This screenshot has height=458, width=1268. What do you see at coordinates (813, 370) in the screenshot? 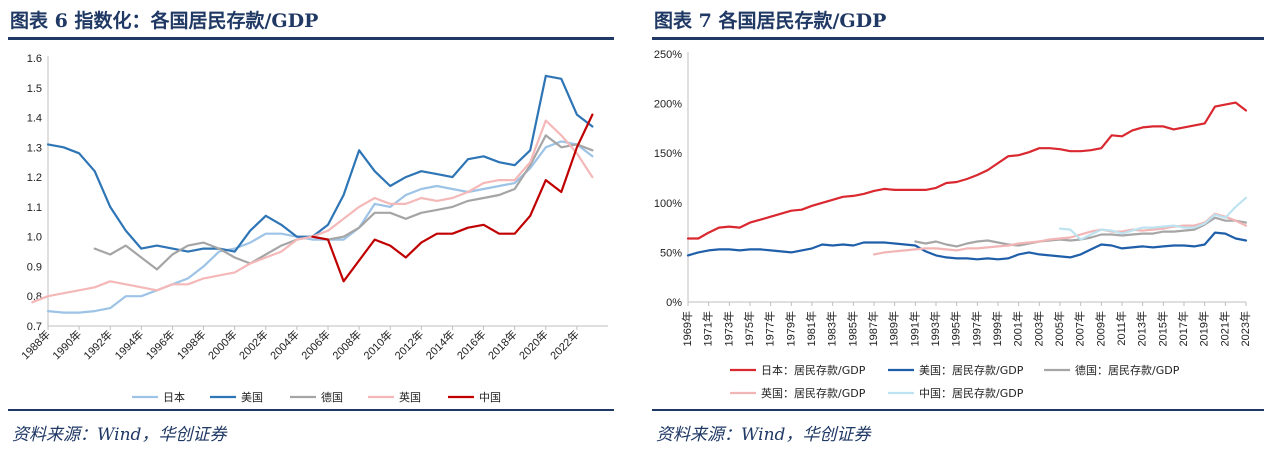
I see `legend-label: 日本：居民存款/GDP` at bounding box center [813, 370].